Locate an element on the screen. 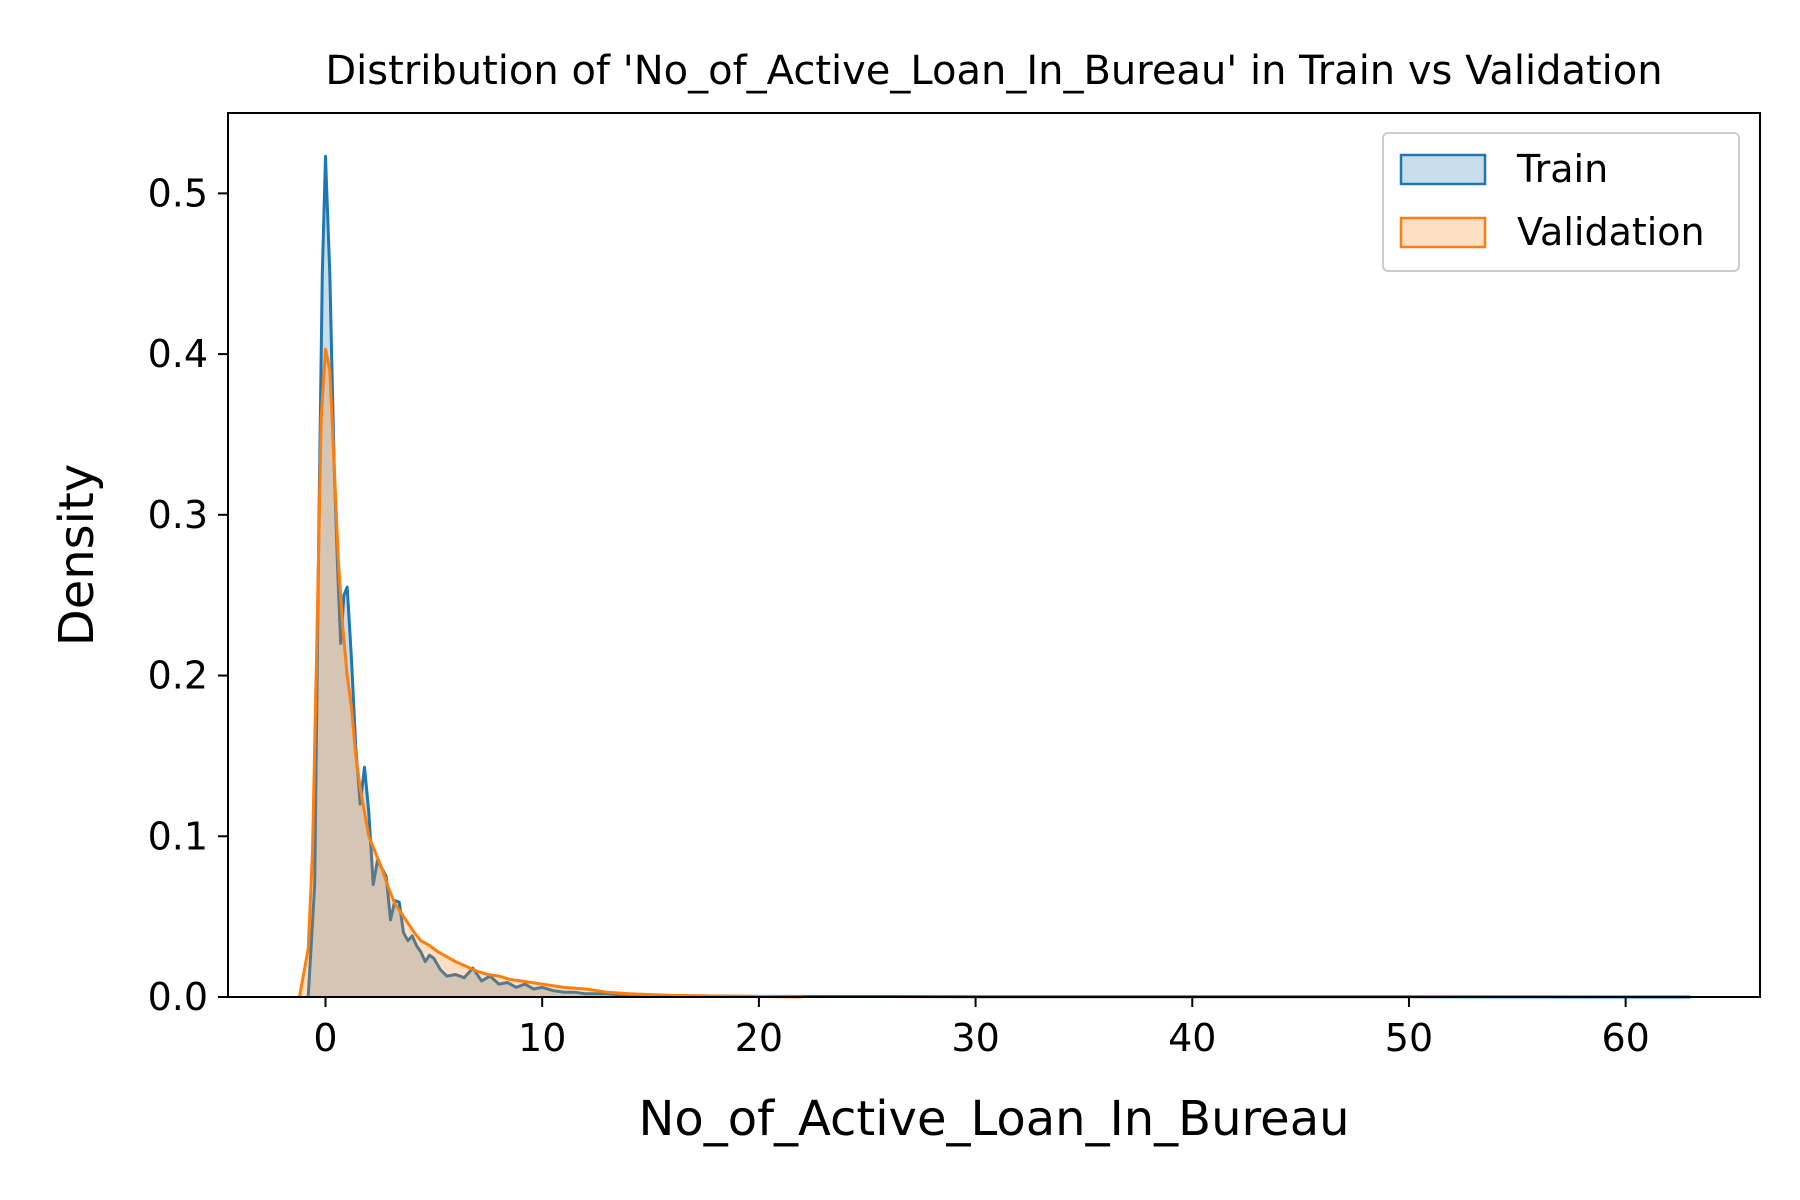  x-axis-ticks: 0 10 20 30 40 50 60 is located at coordinates (981, 1028).